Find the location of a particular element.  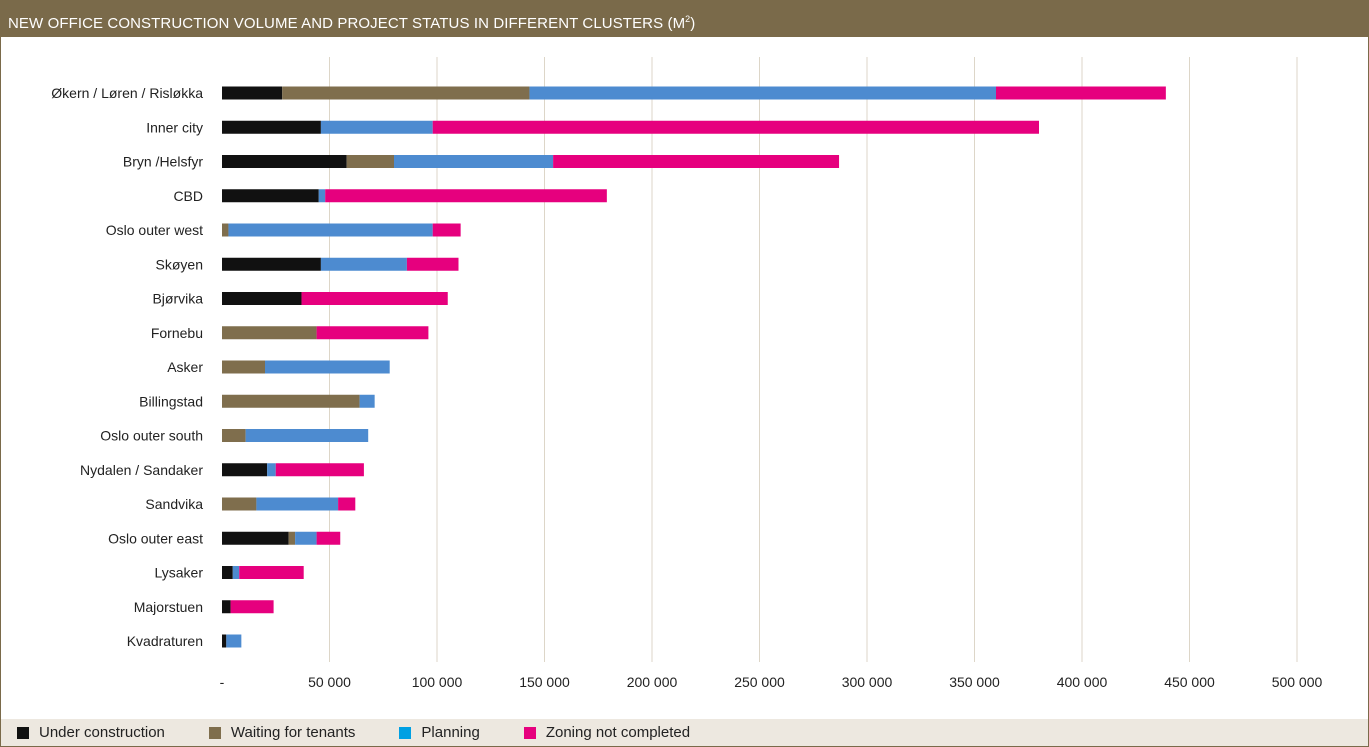

legend-label-waiting-for-tenants: Waiting for tenants is located at coordinates (293, 732).